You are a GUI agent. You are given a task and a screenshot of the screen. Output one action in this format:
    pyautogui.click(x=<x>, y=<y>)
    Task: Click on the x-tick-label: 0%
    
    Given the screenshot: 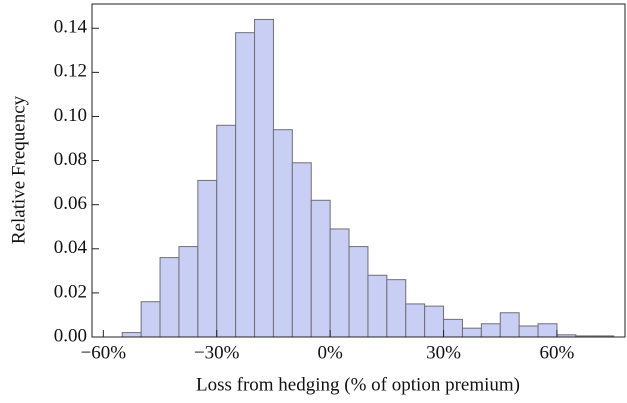 What is the action you would take?
    pyautogui.click(x=330, y=352)
    